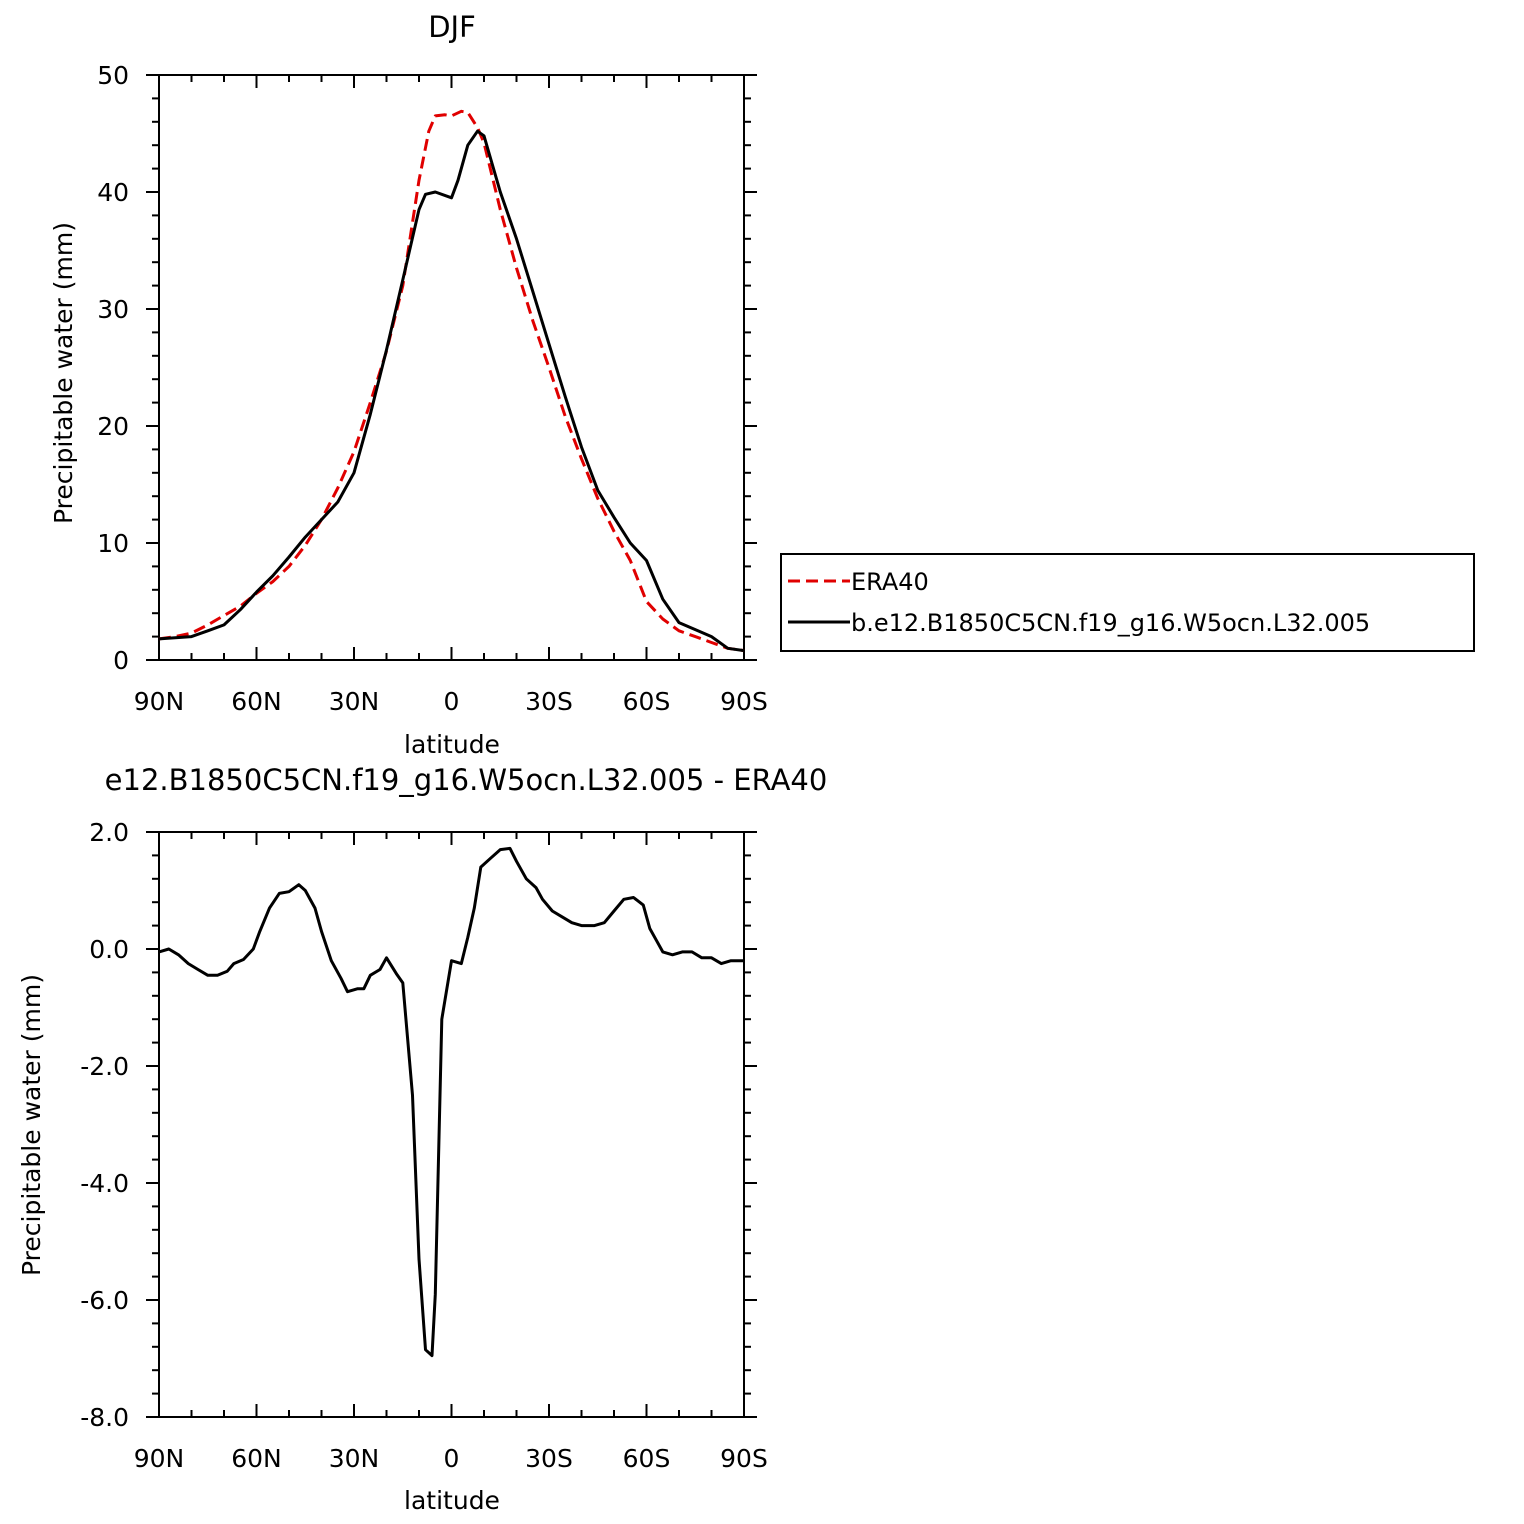  I want to click on bottom-x-tick-label: 30S, so click(549, 1458).